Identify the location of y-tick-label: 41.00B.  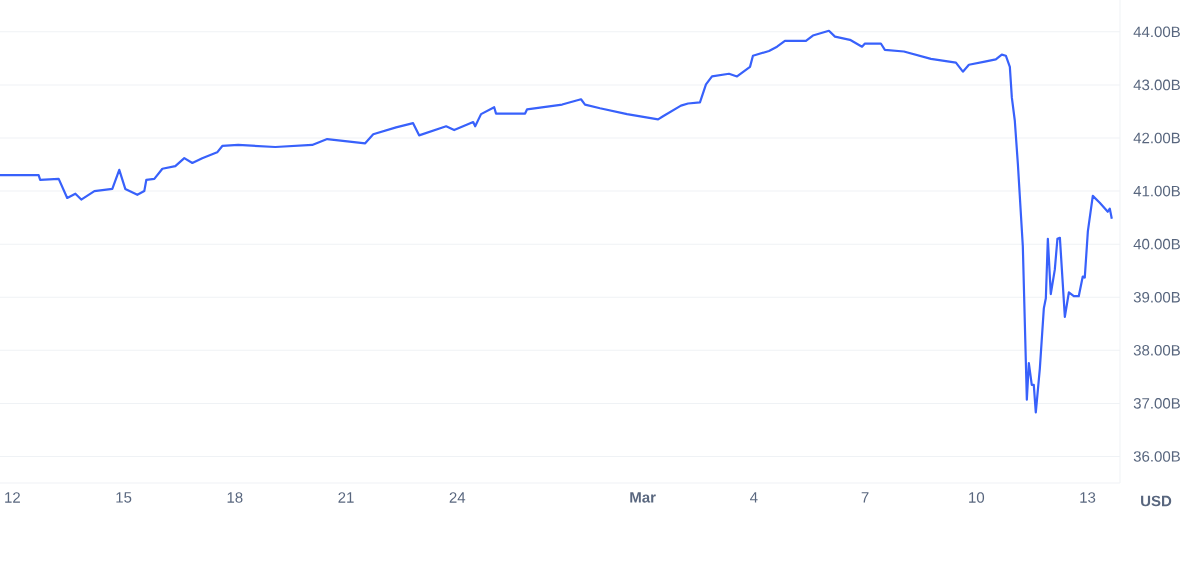
(1156, 191).